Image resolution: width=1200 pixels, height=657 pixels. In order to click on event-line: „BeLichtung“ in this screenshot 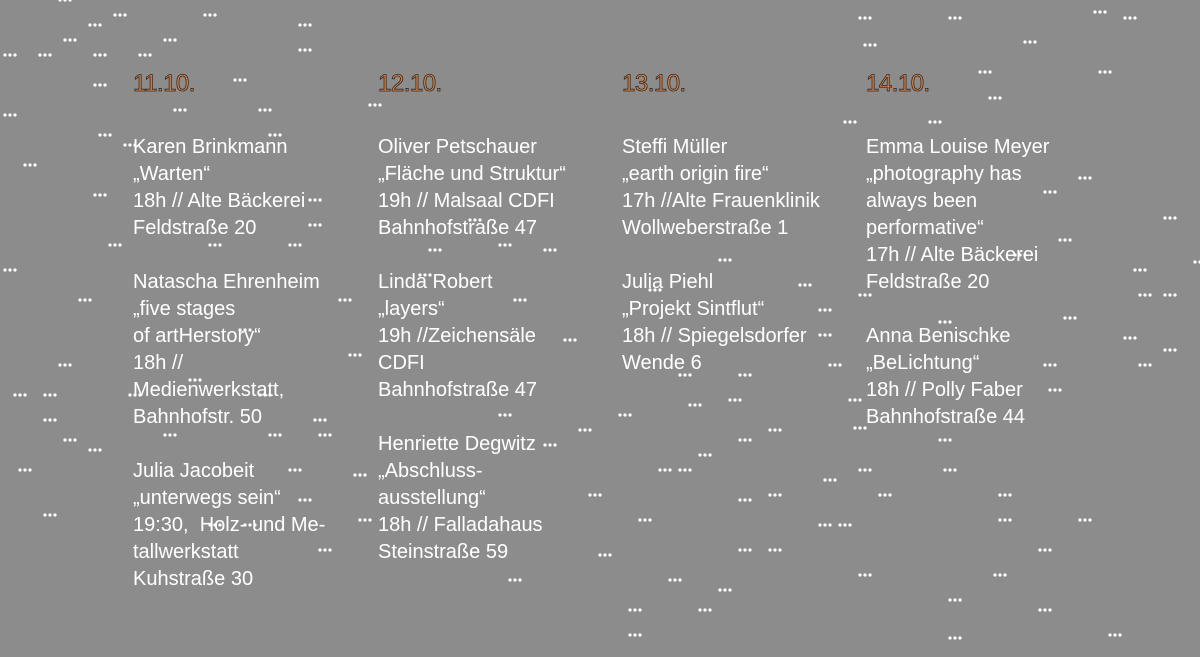, I will do `click(923, 363)`.